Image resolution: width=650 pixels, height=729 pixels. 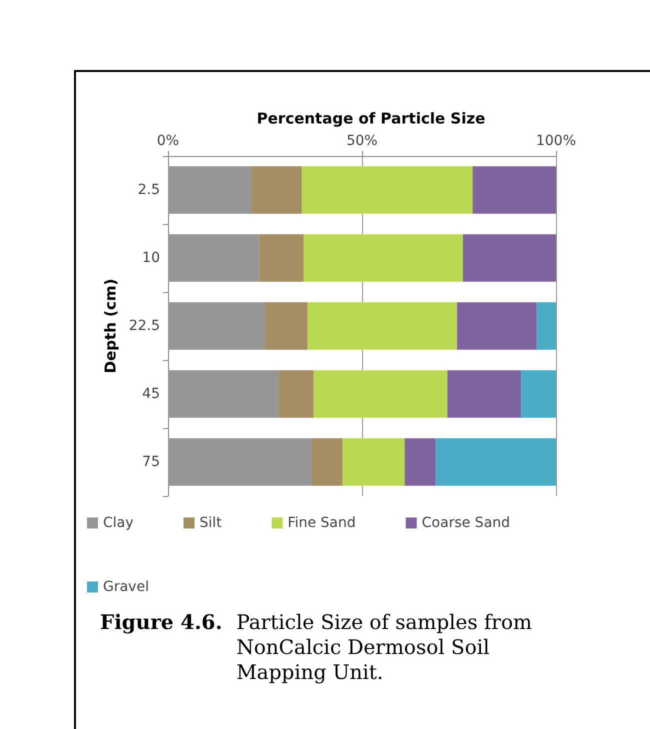 I want to click on y-tick-label: 75, so click(x=151, y=462).